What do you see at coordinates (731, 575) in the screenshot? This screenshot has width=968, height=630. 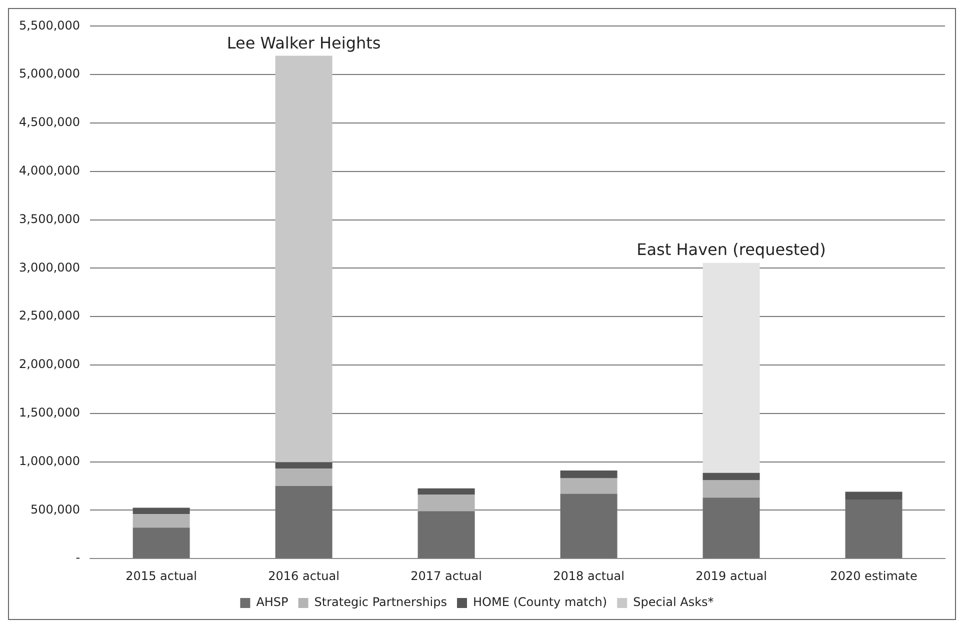 I see `x-tick-label: 2019 actual` at bounding box center [731, 575].